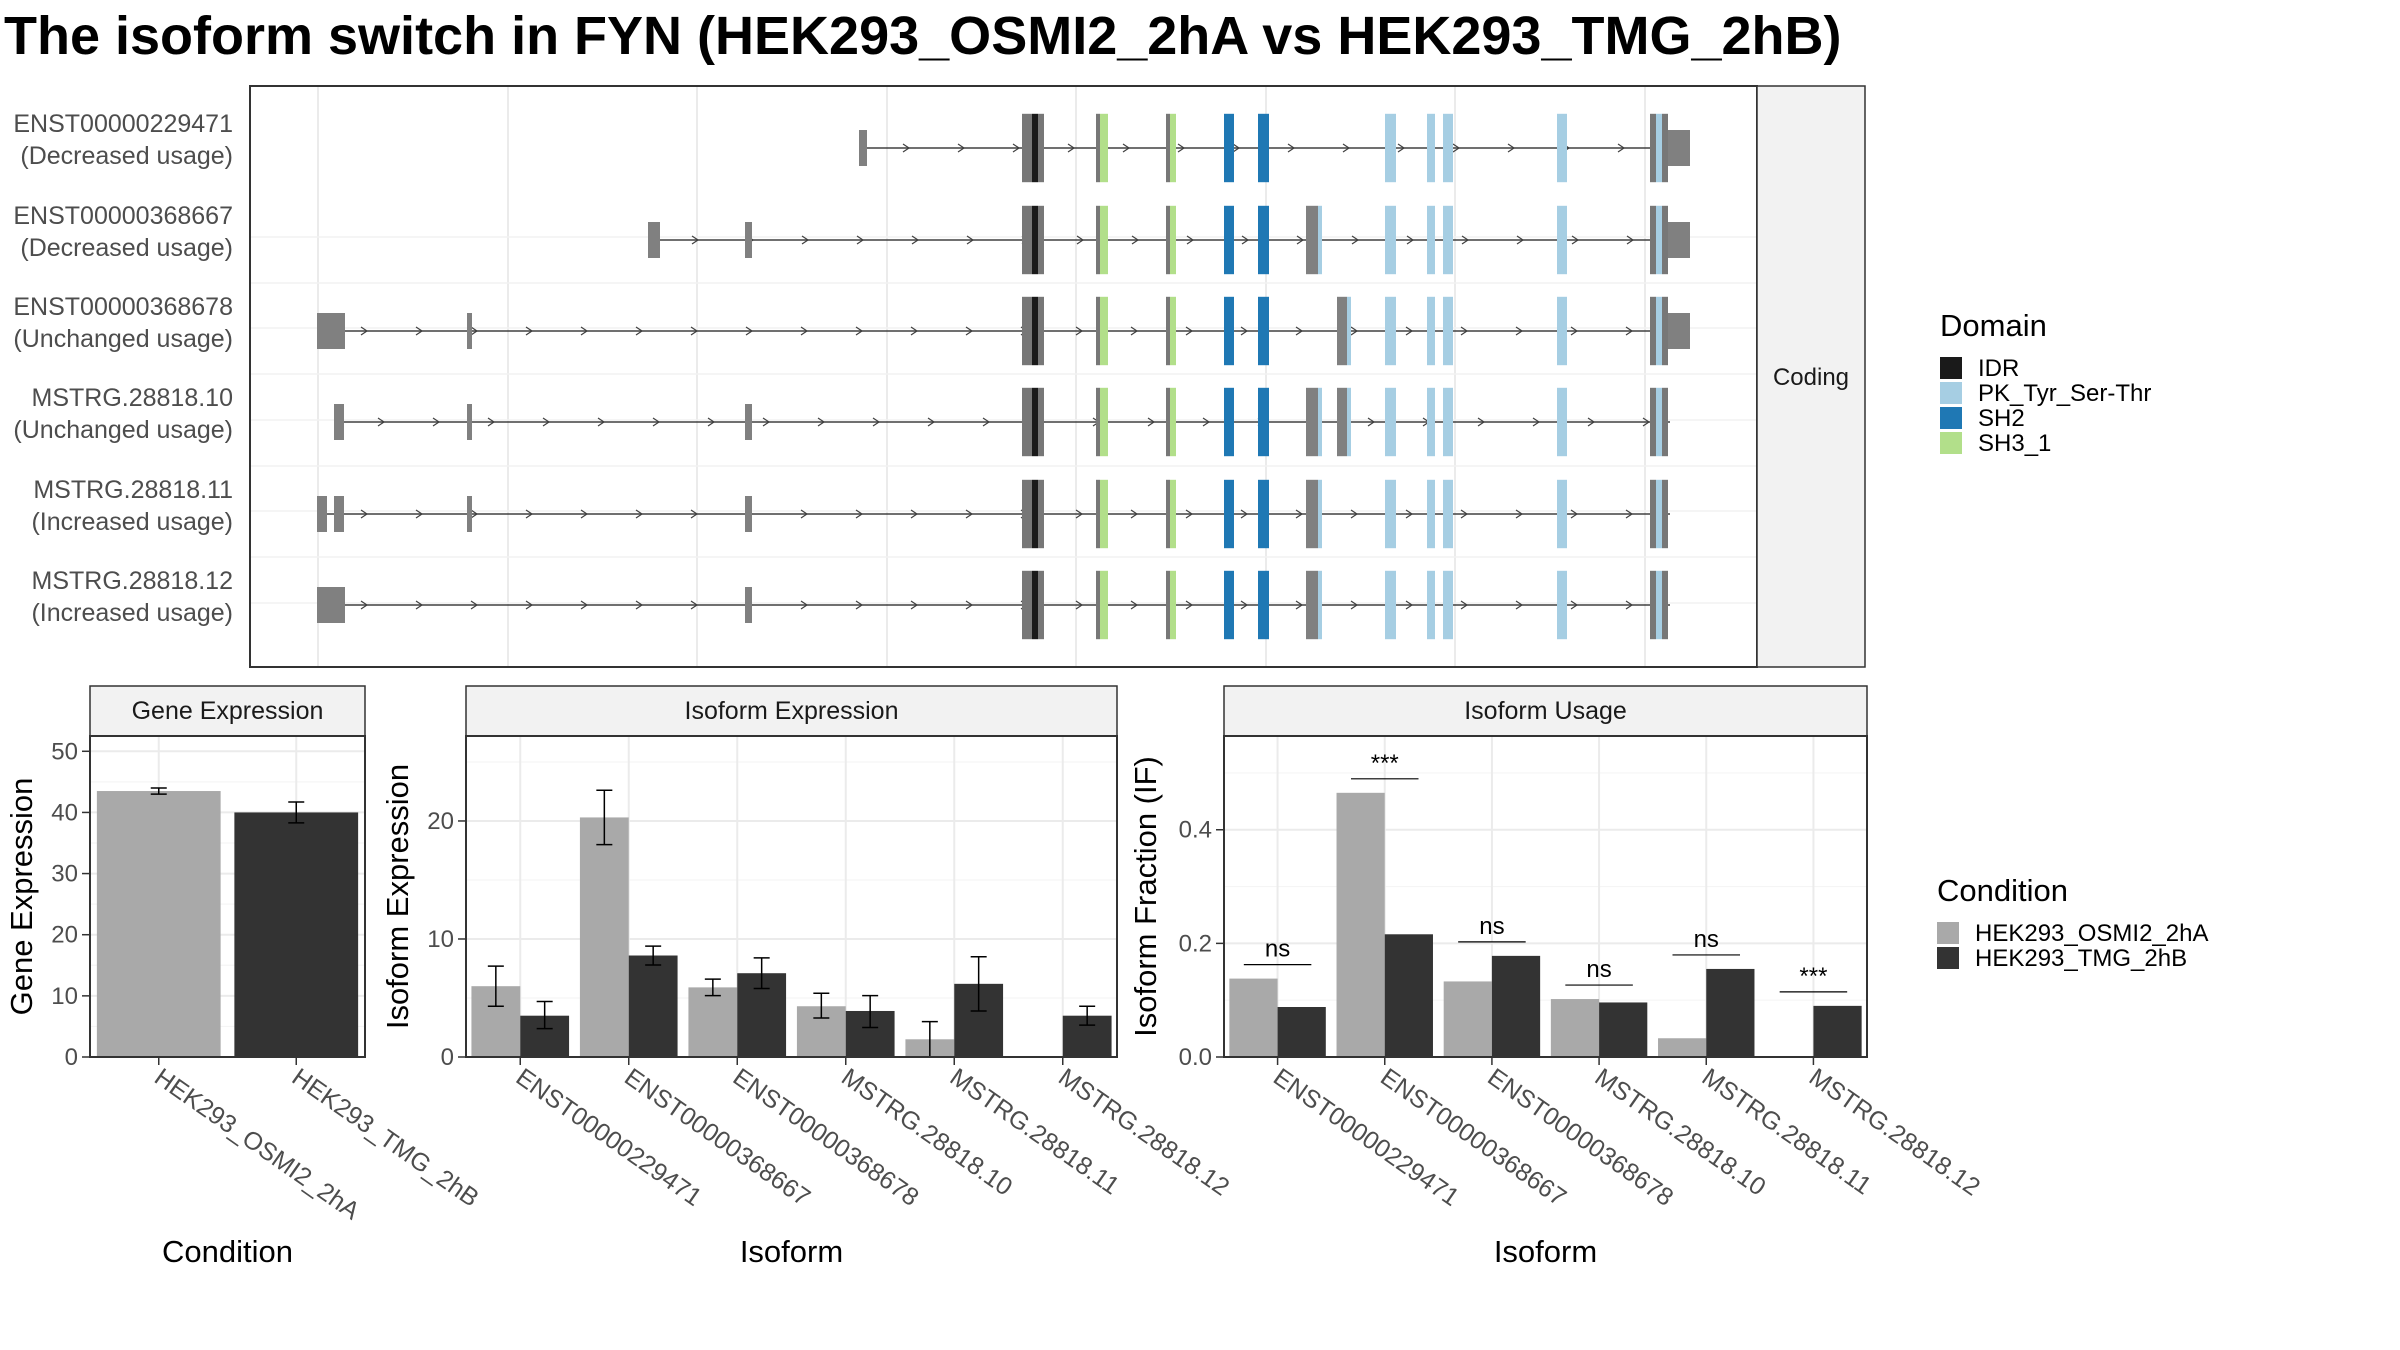  What do you see at coordinates (132, 522) in the screenshot?
I see `transcript-status-label: (Increased usage)` at bounding box center [132, 522].